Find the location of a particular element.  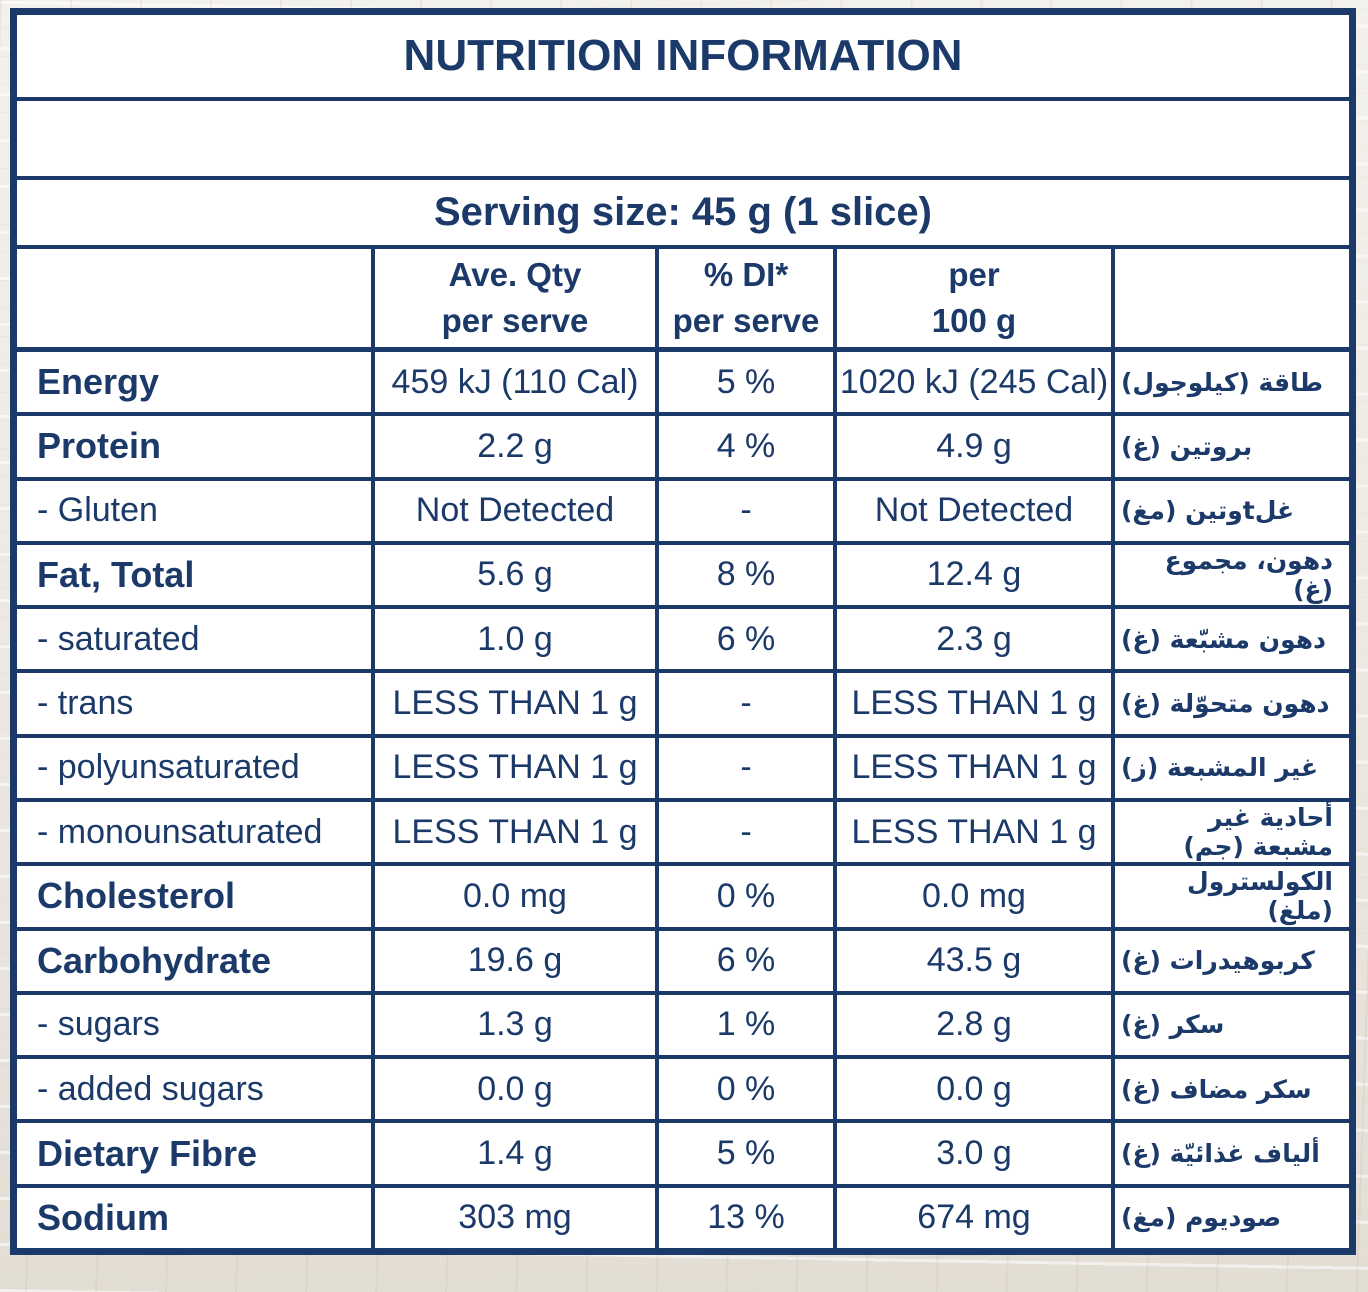

value-per-serve: 0.0 mg is located at coordinates (513, 896).